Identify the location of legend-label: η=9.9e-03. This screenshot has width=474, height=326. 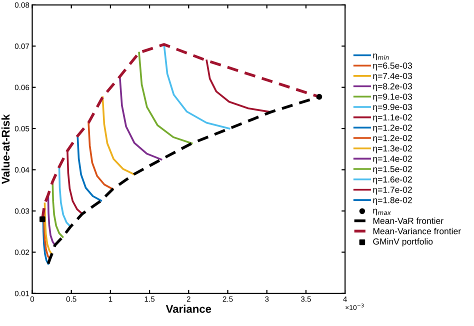
(392, 108).